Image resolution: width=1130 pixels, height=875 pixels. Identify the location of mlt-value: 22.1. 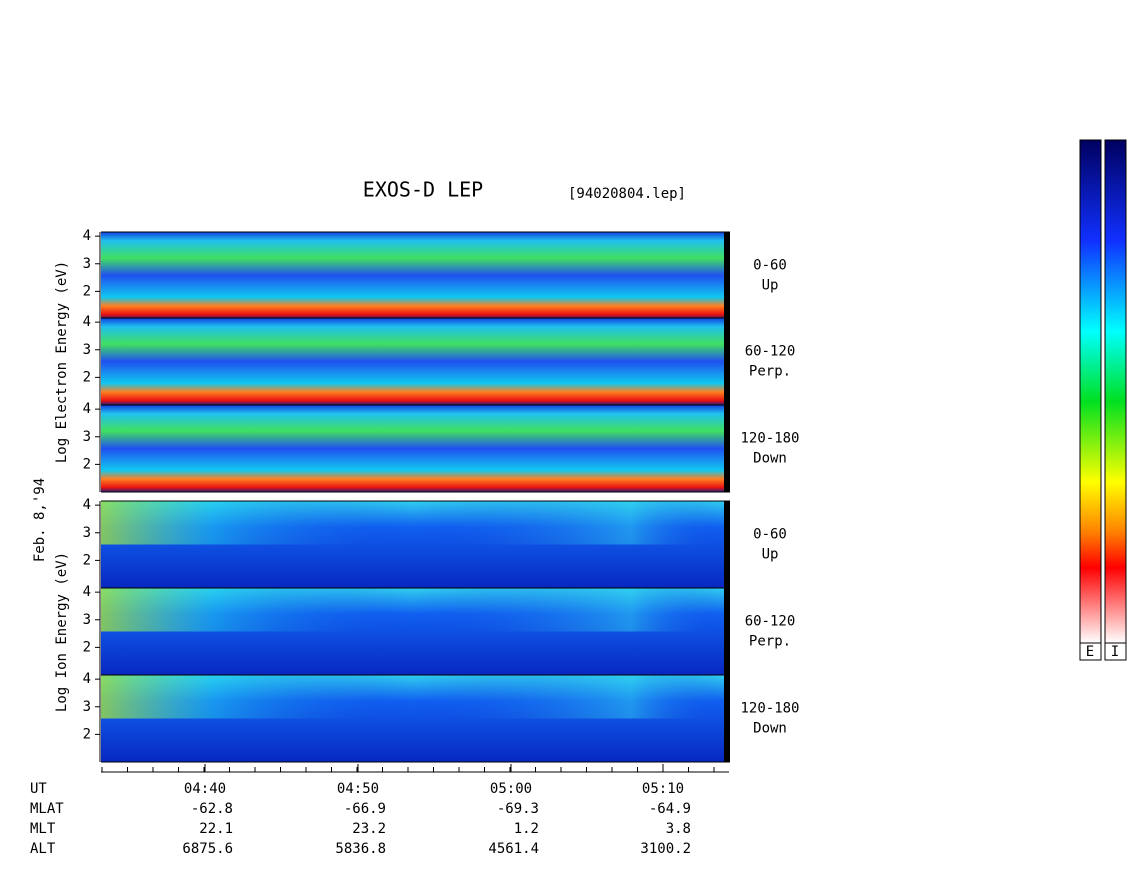
(216, 829).